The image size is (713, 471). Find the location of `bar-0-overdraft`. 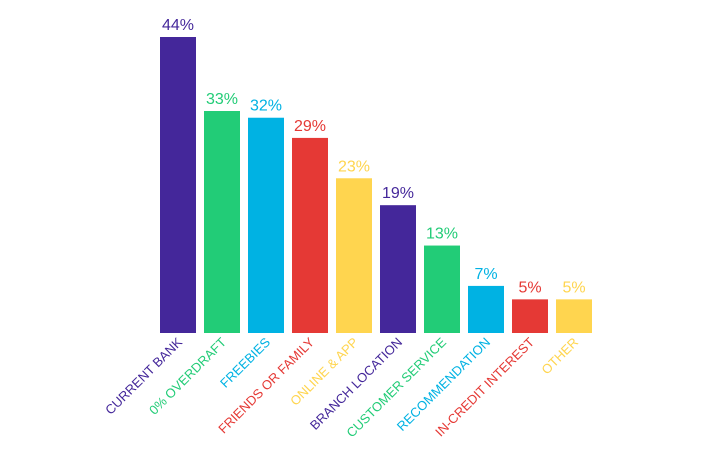

bar-0-overdraft is located at coordinates (222, 222).